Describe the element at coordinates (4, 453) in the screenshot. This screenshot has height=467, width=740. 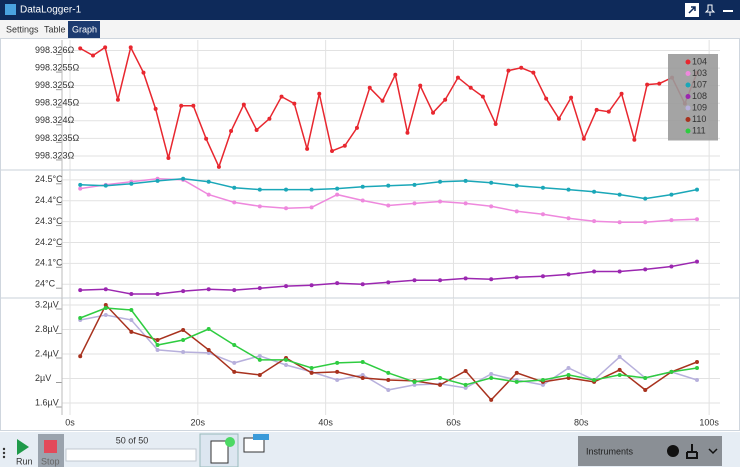
I see `menu-dot` at that location.